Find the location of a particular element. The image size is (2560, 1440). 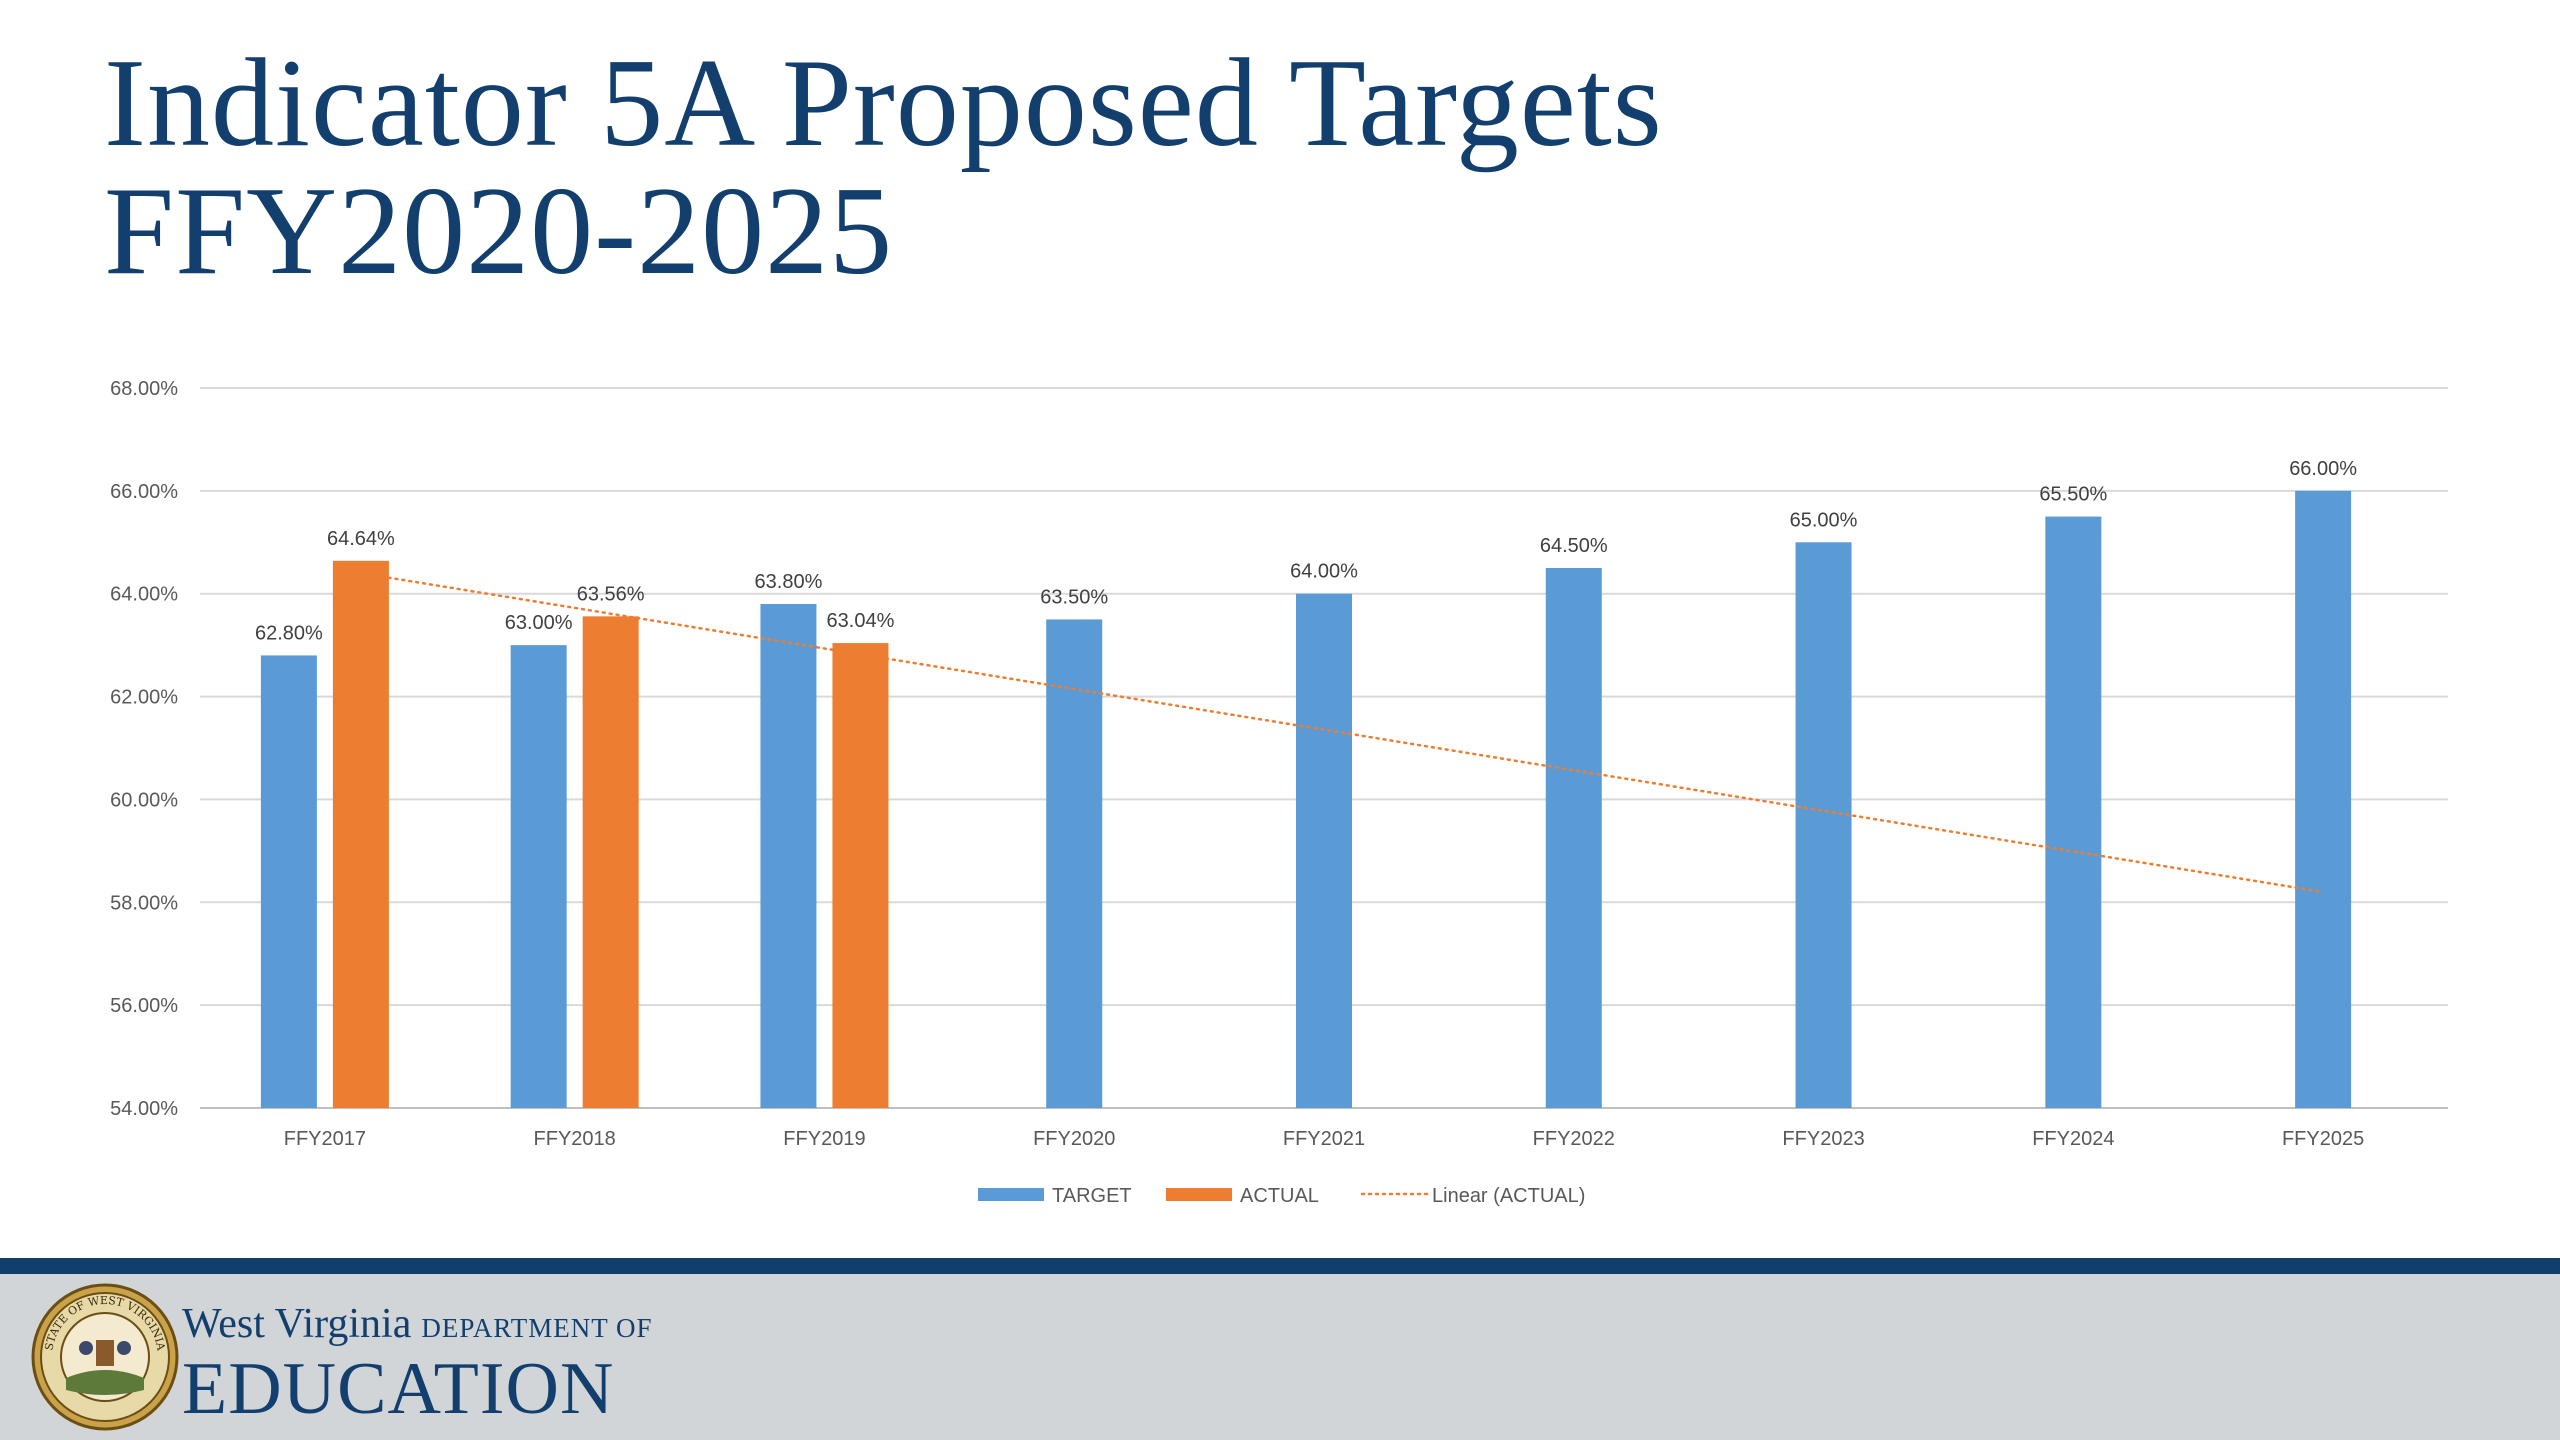

target-data-label: 64.50% is located at coordinates (1574, 546).